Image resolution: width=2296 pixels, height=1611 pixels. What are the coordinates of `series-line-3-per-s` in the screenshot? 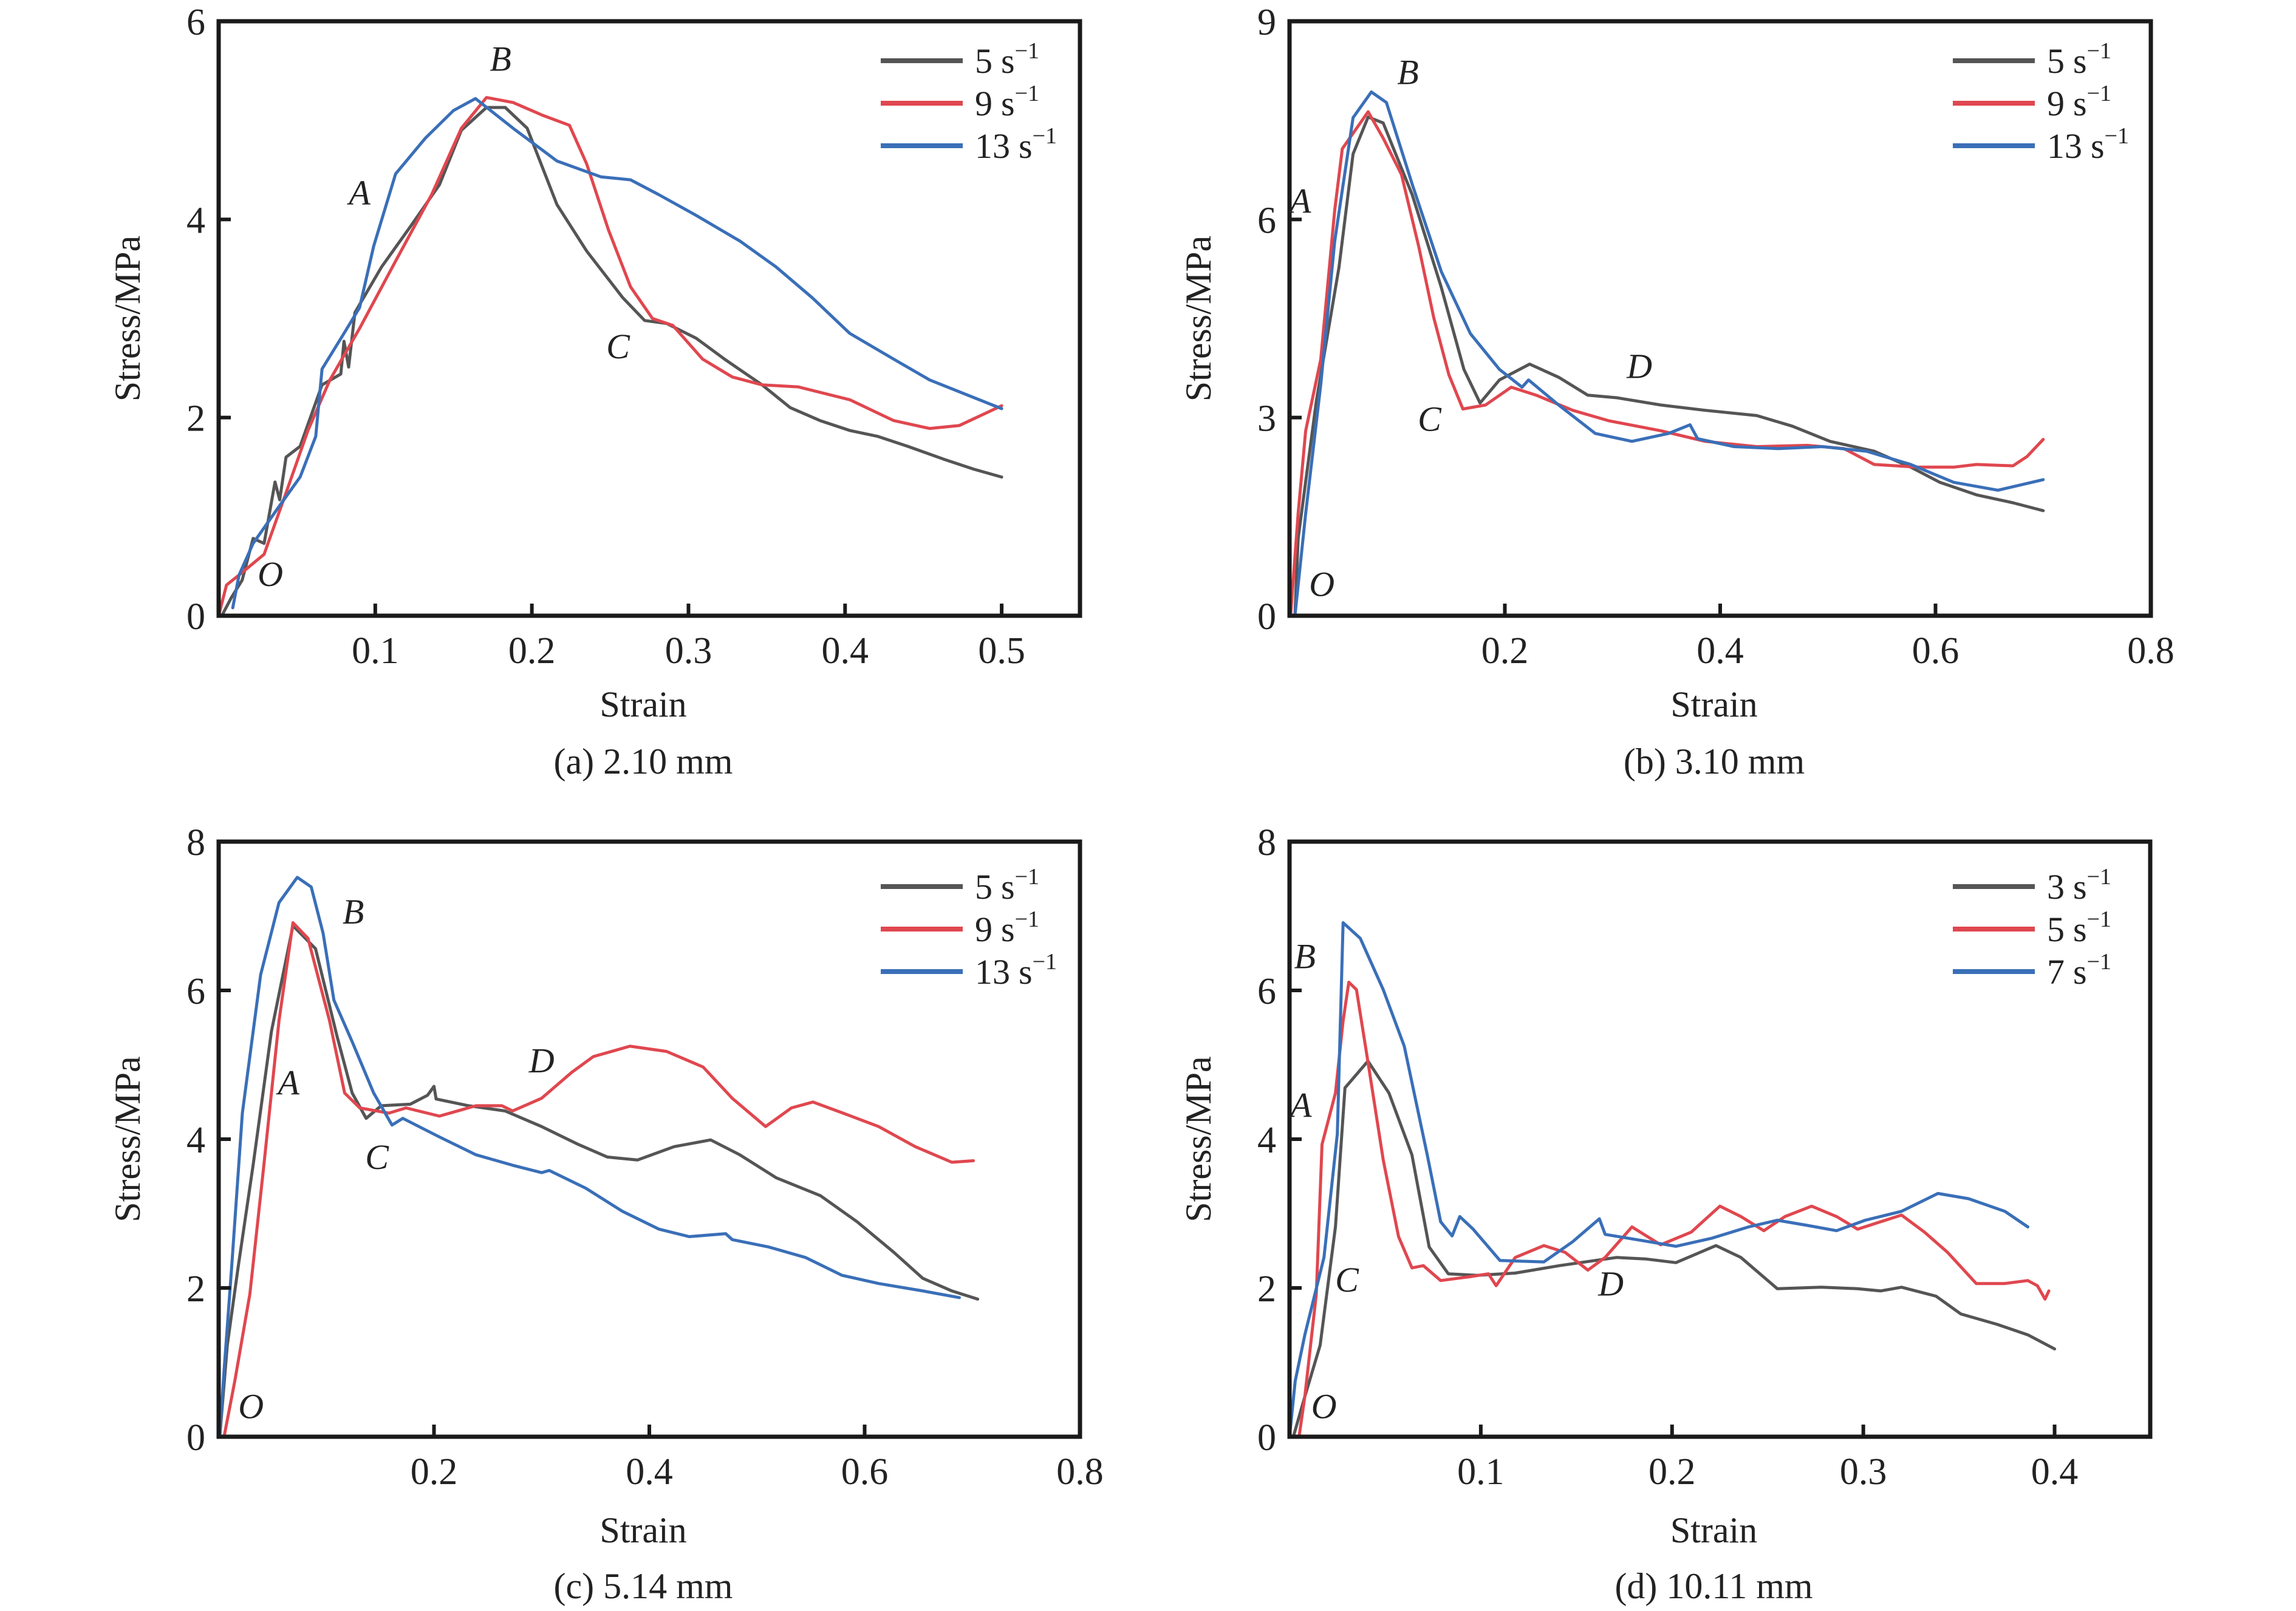 It's located at (1674, 1249).